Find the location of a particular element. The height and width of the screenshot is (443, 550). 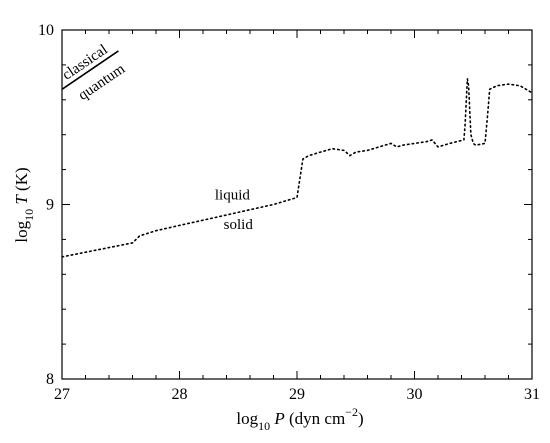

x-tick-label-4: 31 is located at coordinates (532, 394).